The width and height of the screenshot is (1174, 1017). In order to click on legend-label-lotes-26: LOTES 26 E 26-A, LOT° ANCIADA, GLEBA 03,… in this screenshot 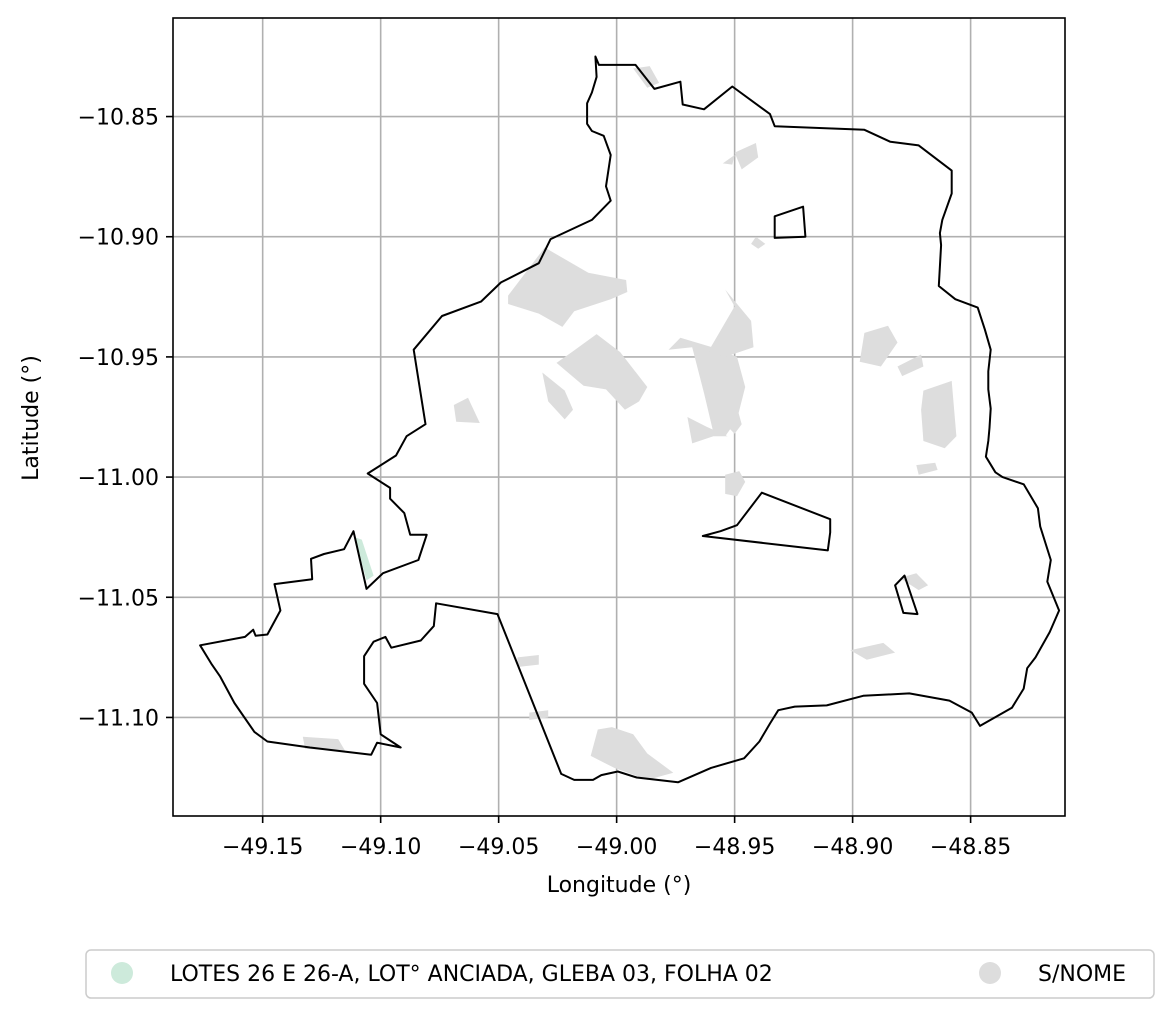, I will do `click(471, 974)`.